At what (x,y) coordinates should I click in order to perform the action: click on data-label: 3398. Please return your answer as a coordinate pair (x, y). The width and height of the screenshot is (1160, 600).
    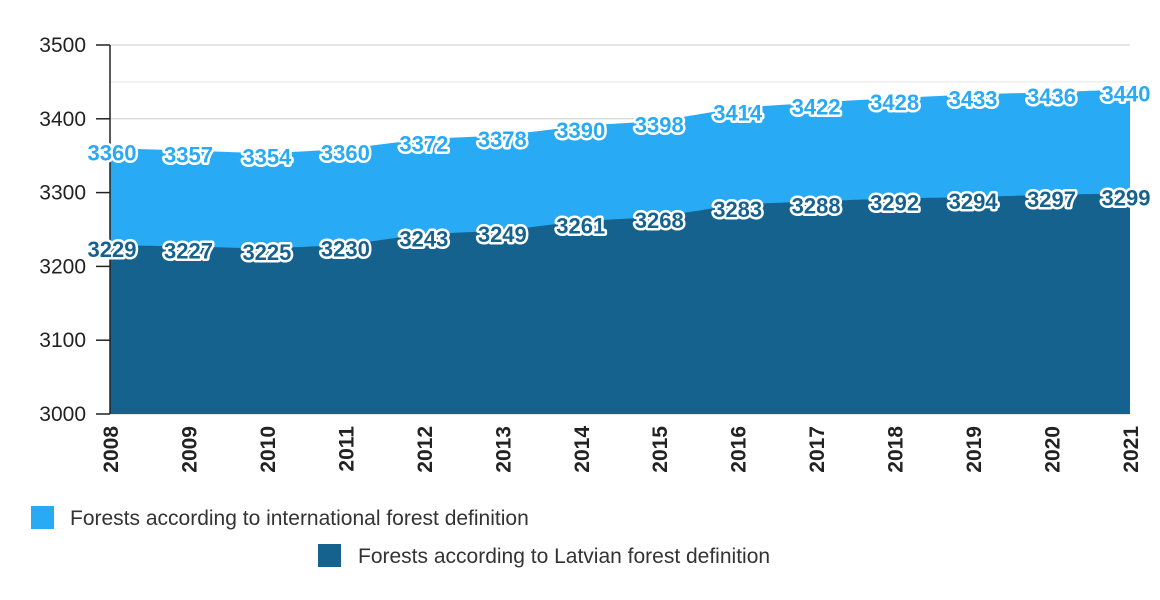
    Looking at the image, I should click on (659, 124).